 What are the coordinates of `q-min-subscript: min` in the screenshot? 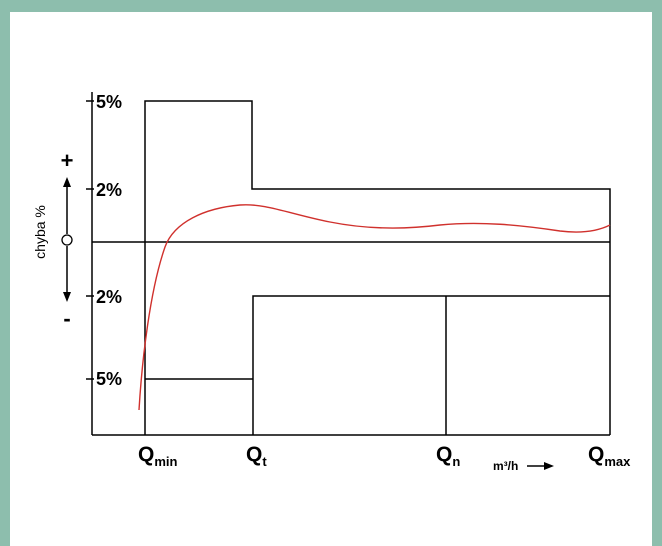 It's located at (165, 461).